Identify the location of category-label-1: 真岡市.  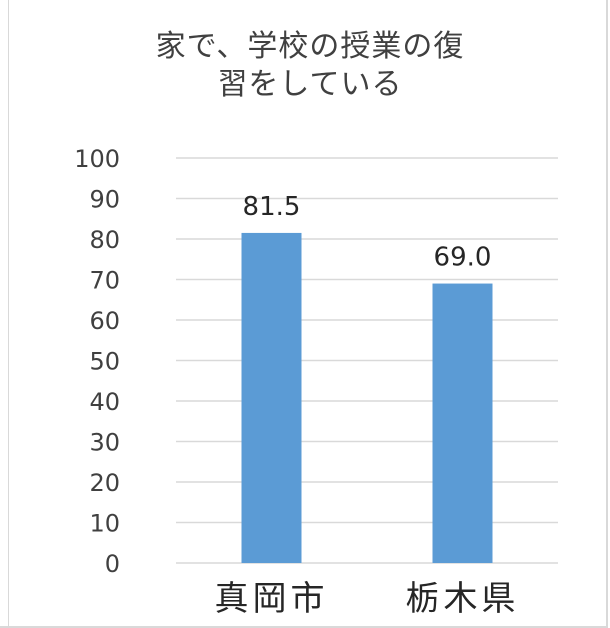
(272, 599).